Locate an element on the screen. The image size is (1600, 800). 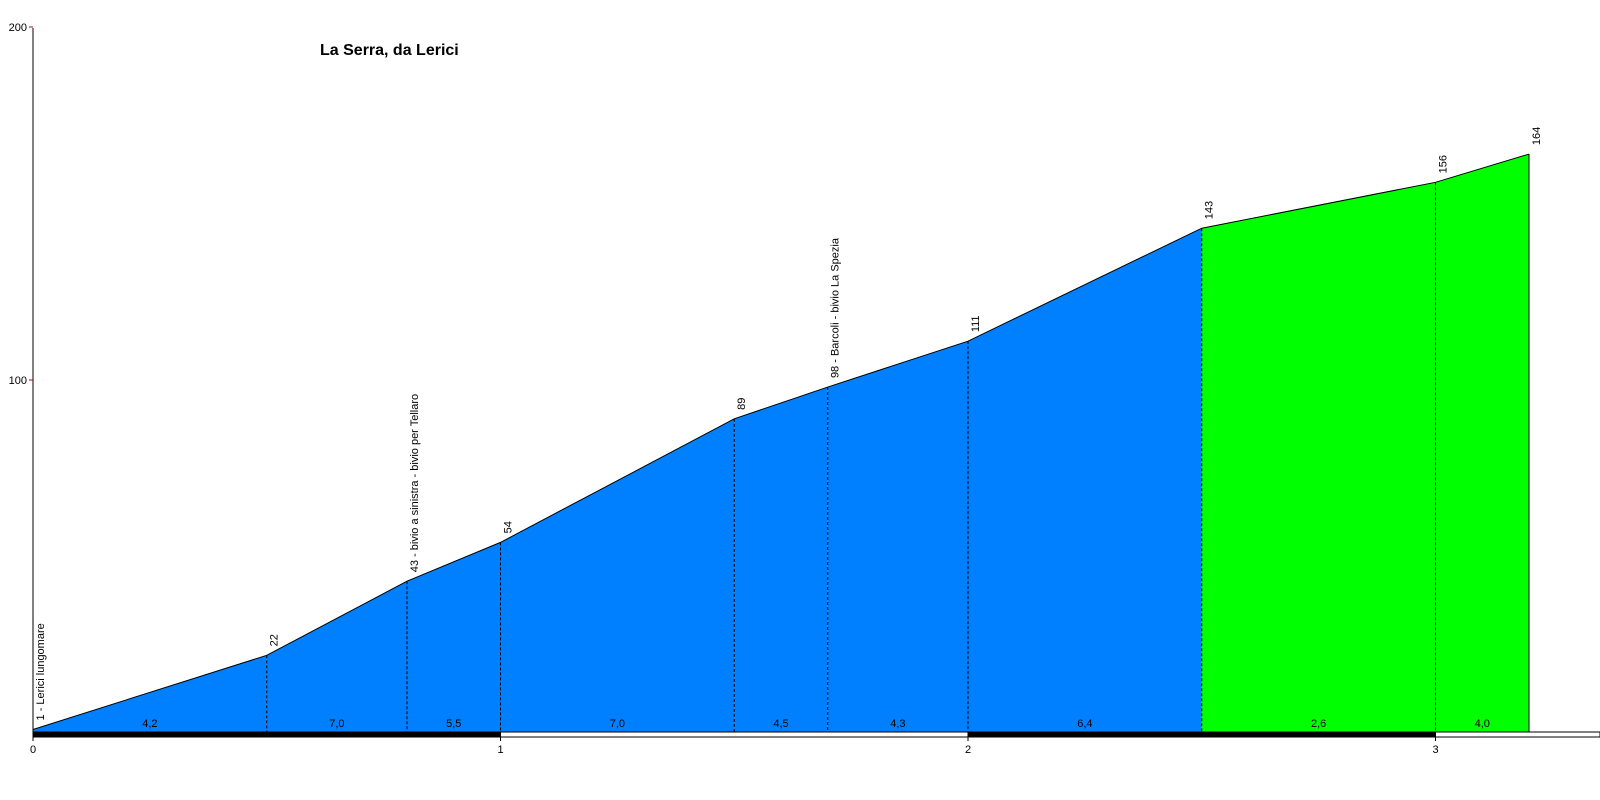
waypoint-label-10: 164 is located at coordinates (1537, 136).